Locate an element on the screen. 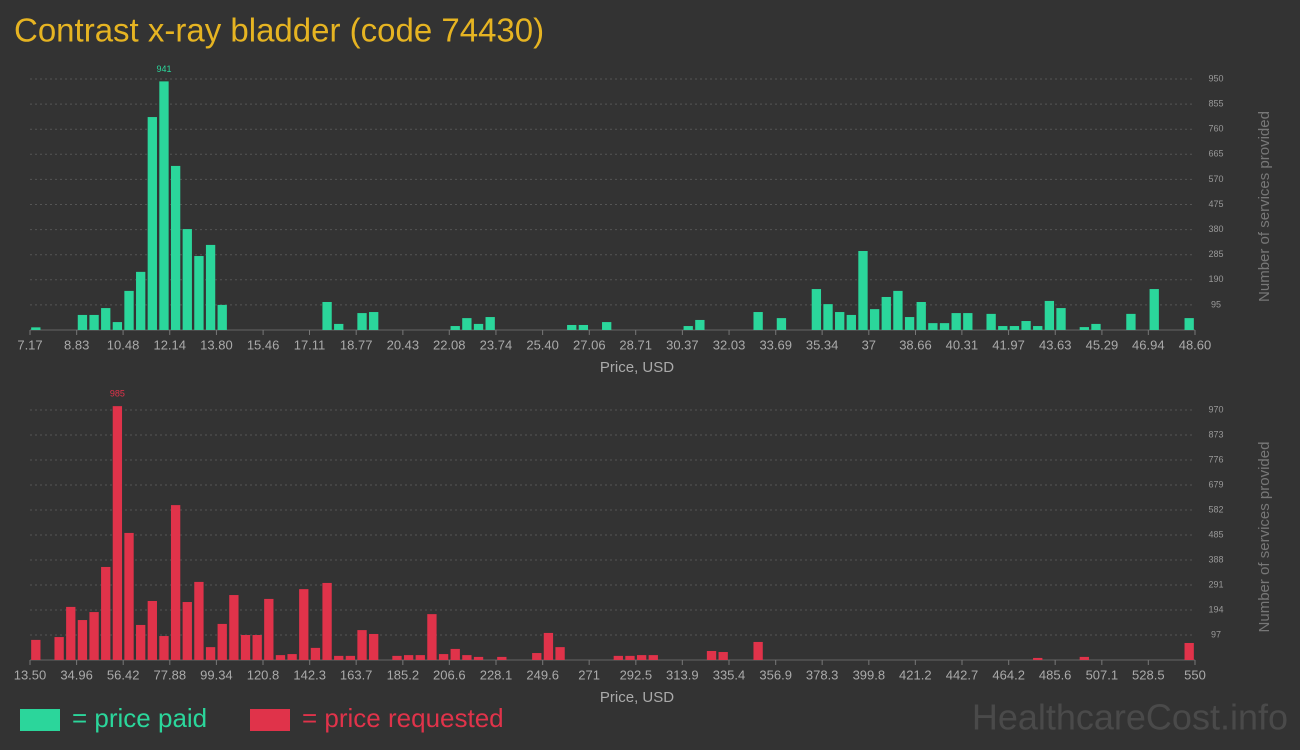 Image resolution: width=1300 pixels, height=750 pixels. value-label: 985 is located at coordinates (117, 394).